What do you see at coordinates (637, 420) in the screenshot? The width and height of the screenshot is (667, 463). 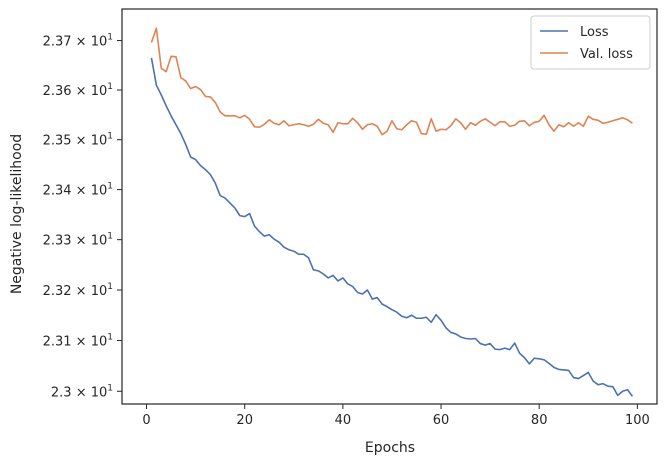 I see `x-tick-label: 100` at bounding box center [637, 420].